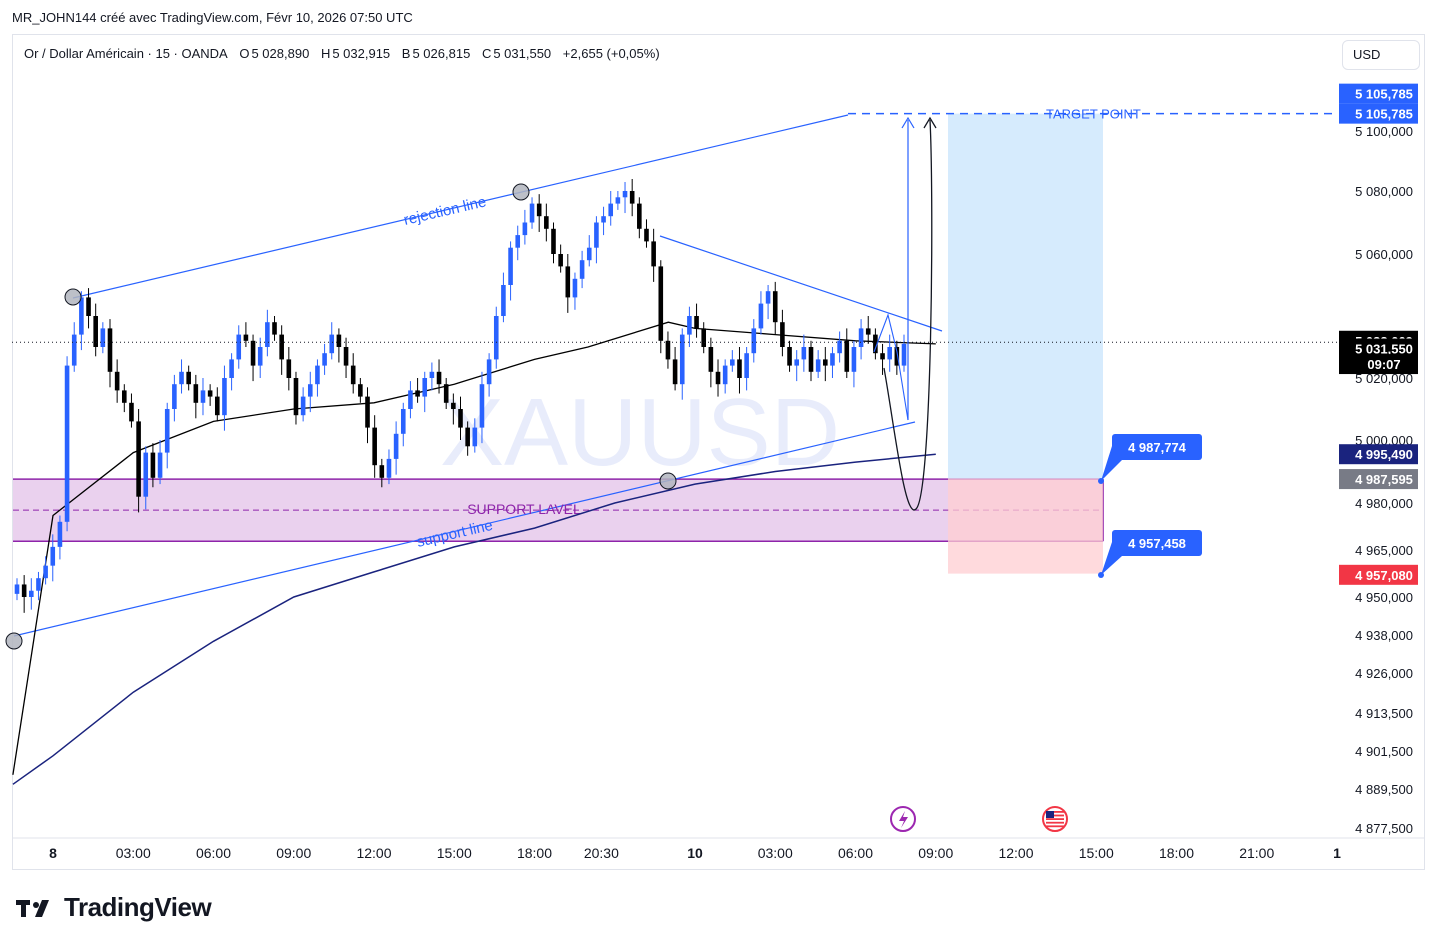  What do you see at coordinates (1157, 447) in the screenshot?
I see `entry-callout-box` at bounding box center [1157, 447].